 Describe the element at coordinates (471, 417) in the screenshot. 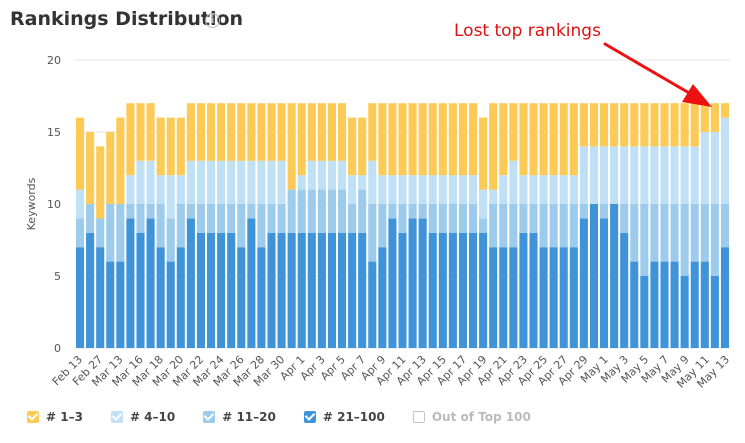

I see `legend-item-out-of-top-100: Out of Top 100` at that location.